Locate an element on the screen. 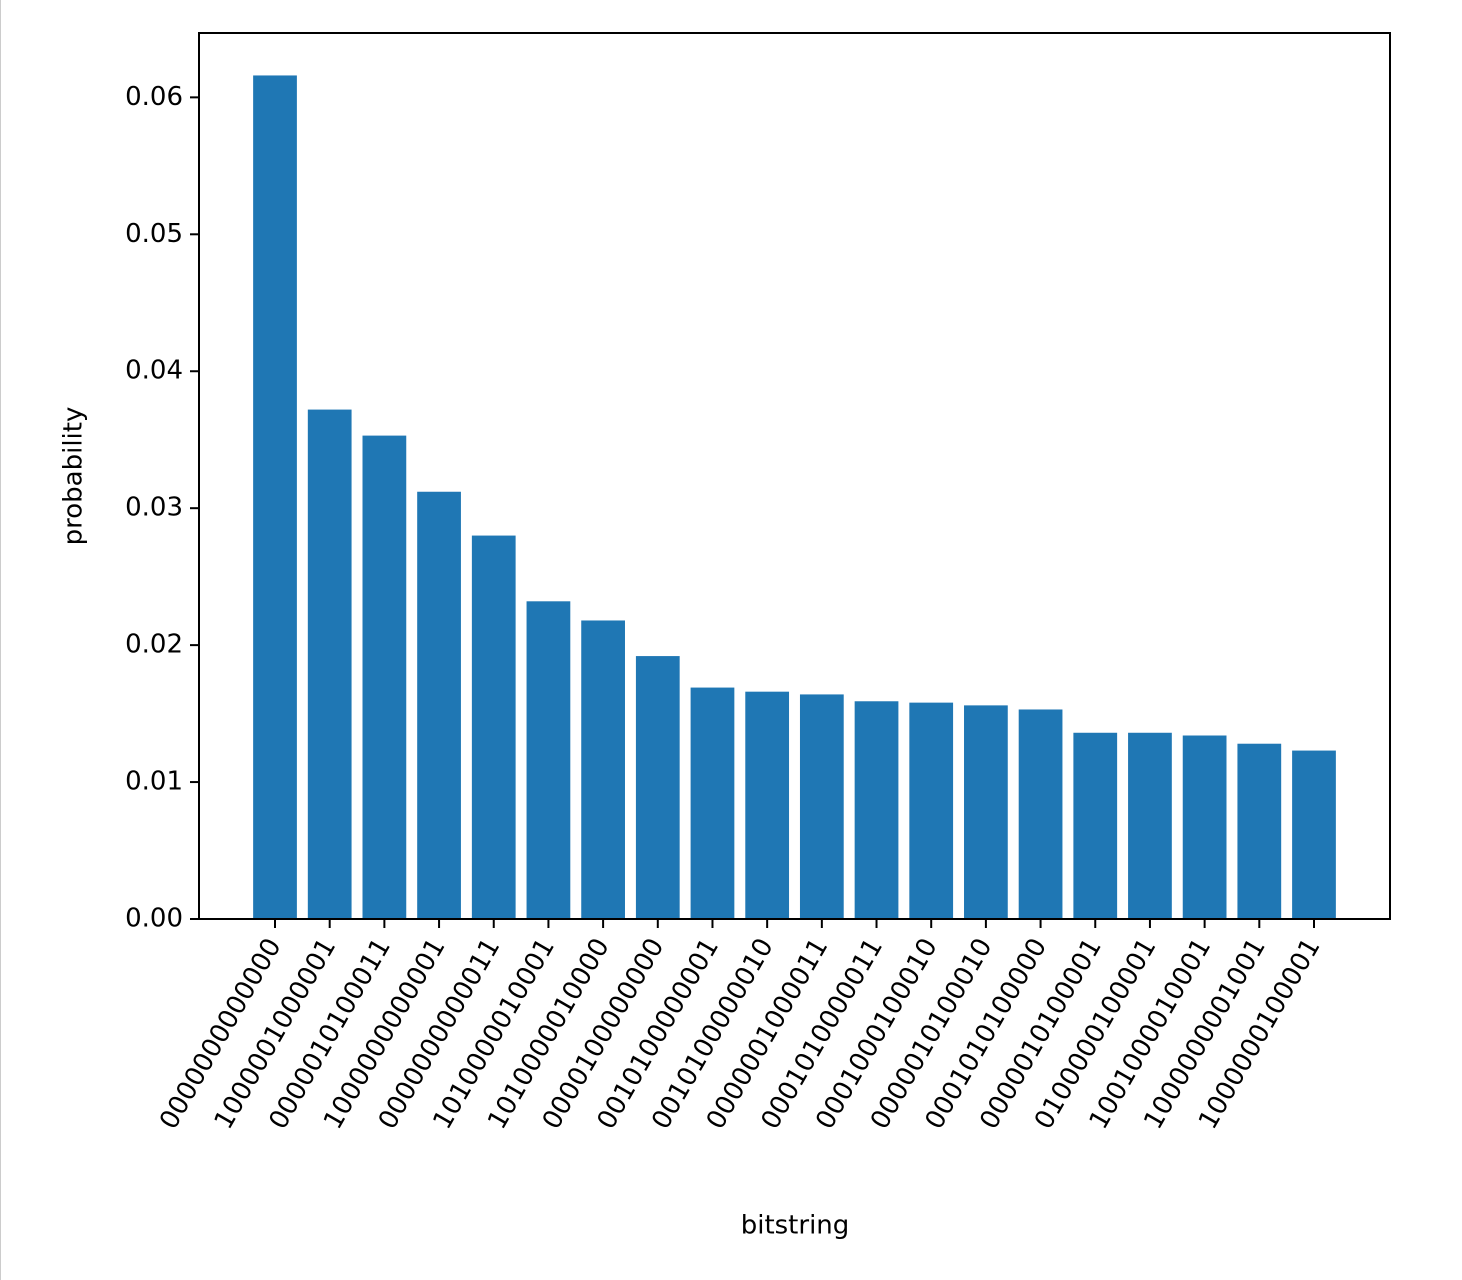  y-tick-label: 0.06 is located at coordinates (154, 97).